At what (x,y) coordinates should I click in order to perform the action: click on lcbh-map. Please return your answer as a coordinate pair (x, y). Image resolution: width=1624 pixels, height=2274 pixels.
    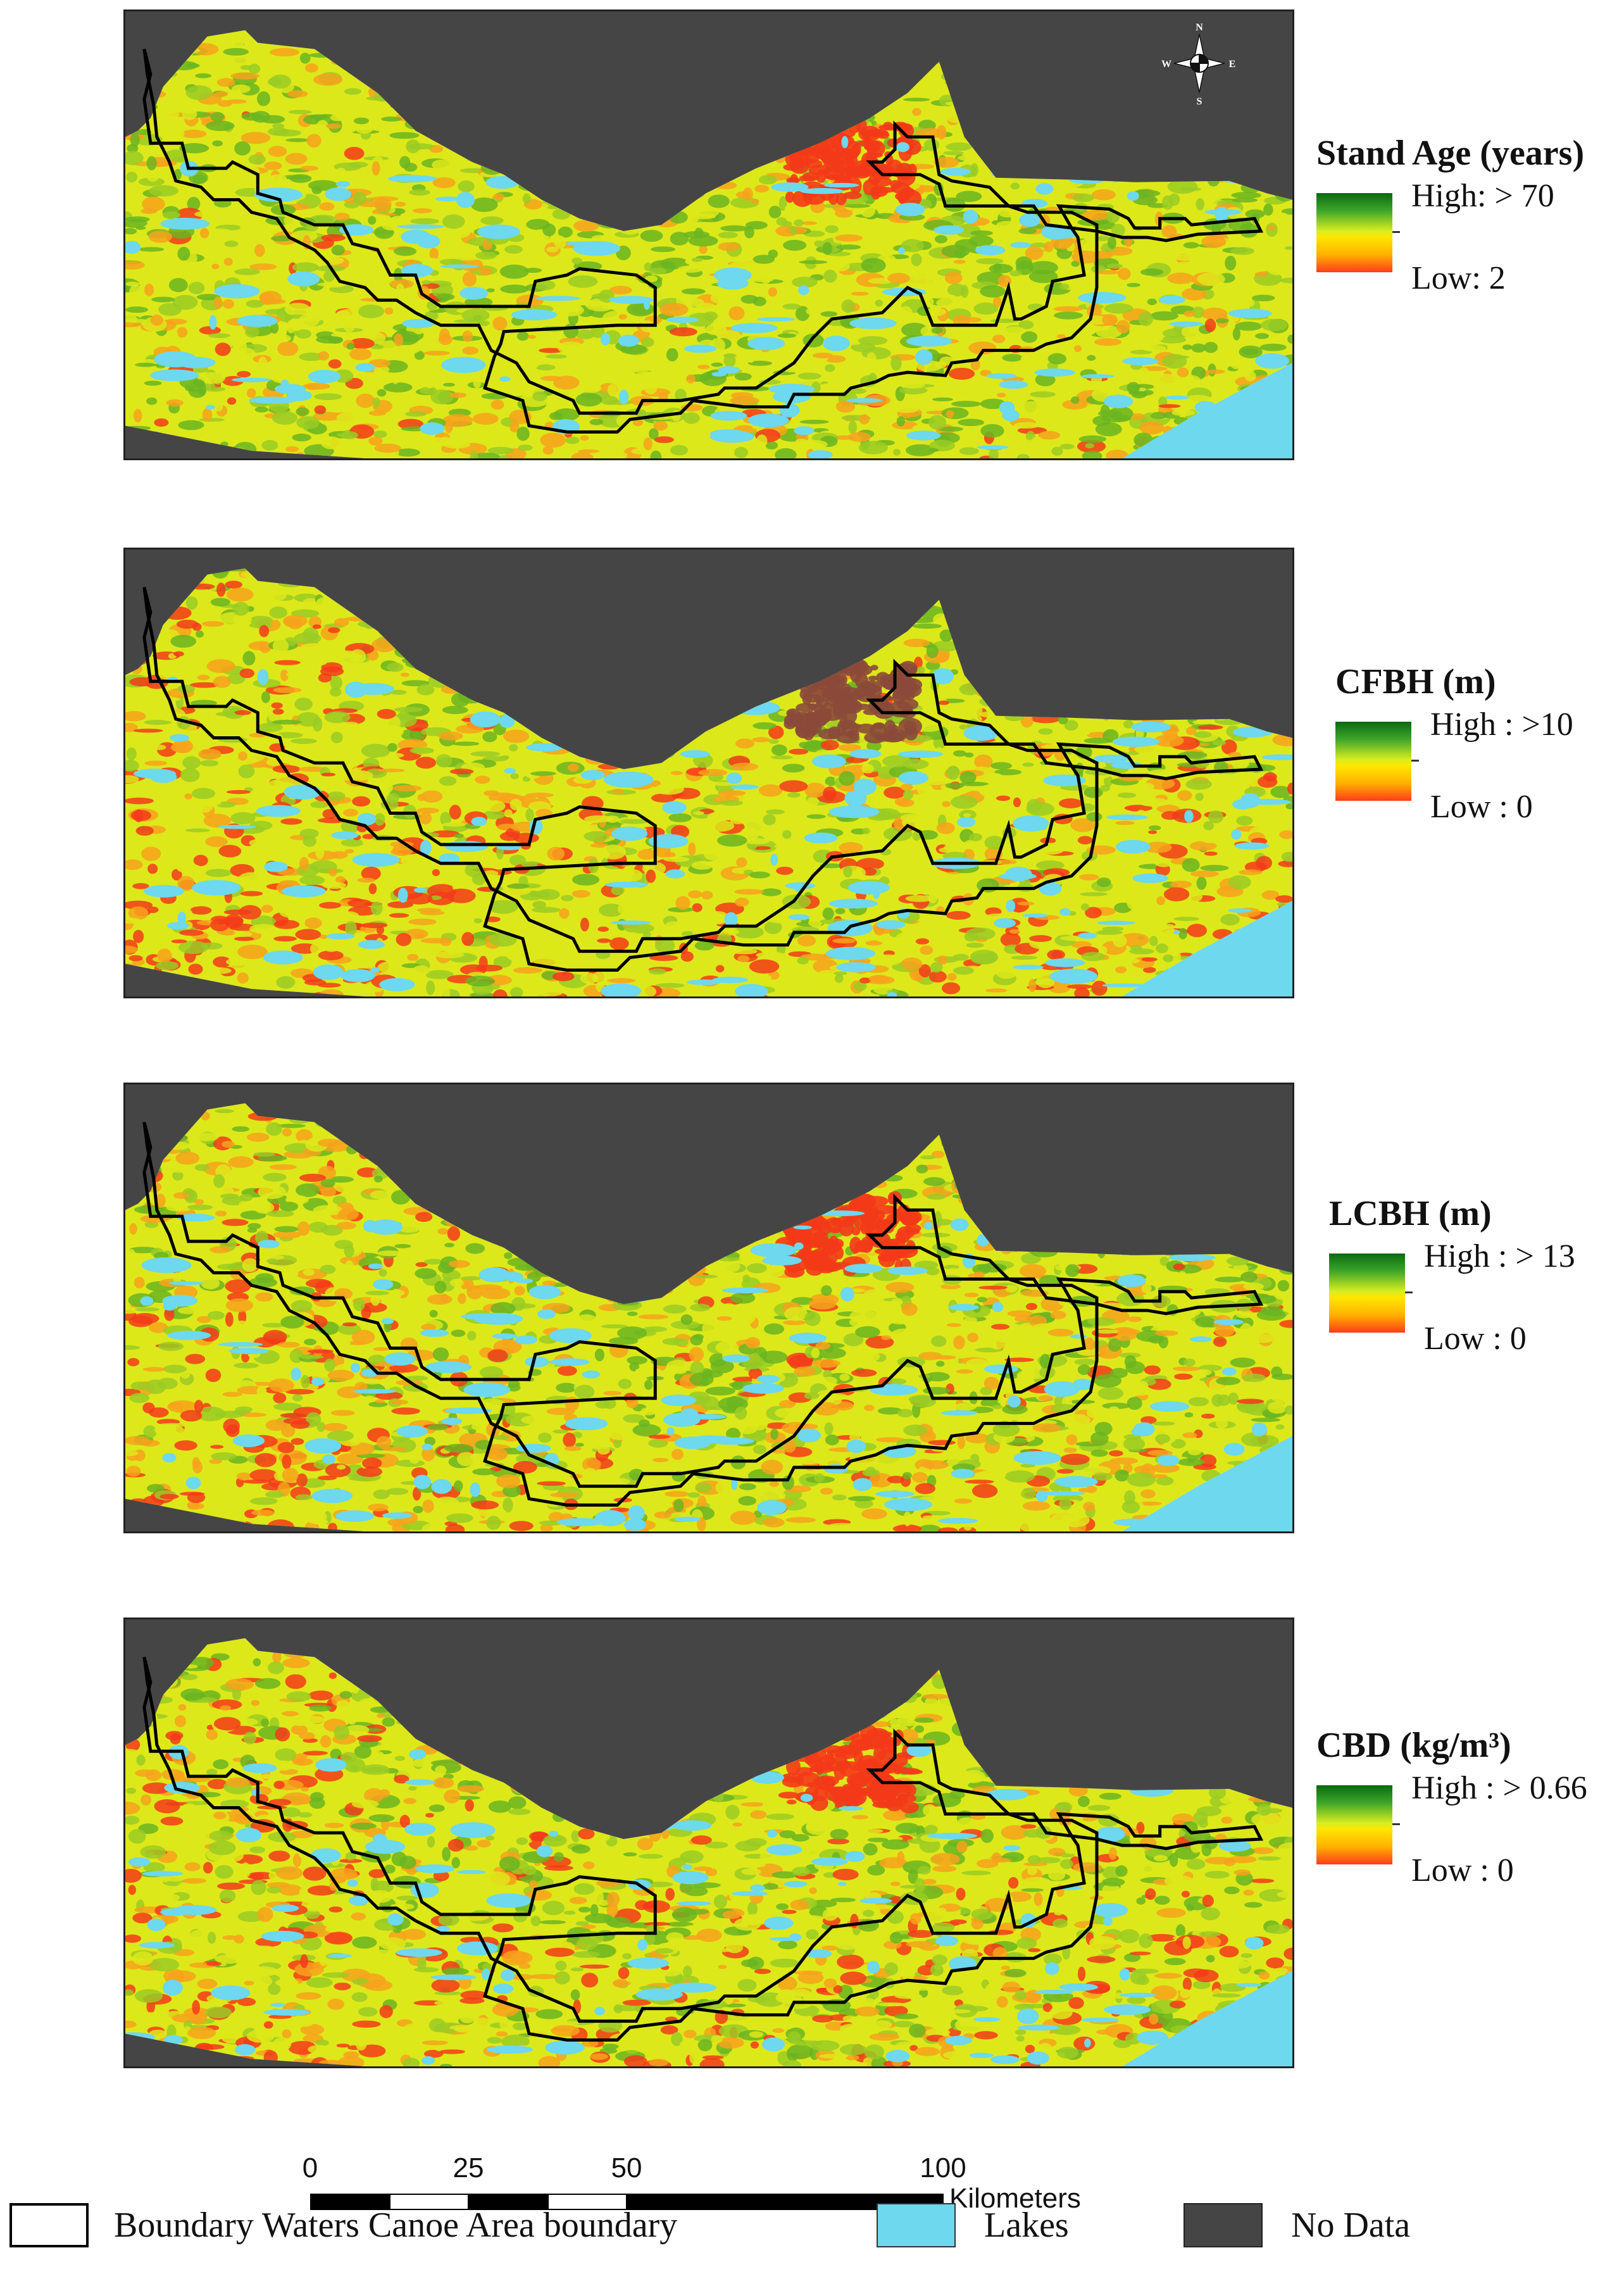
    Looking at the image, I should click on (708, 1308).